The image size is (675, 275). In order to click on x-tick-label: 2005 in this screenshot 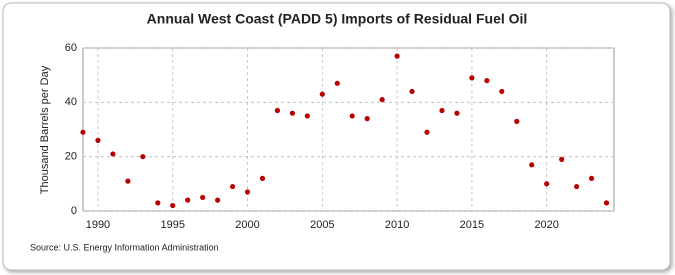, I will do `click(322, 225)`.